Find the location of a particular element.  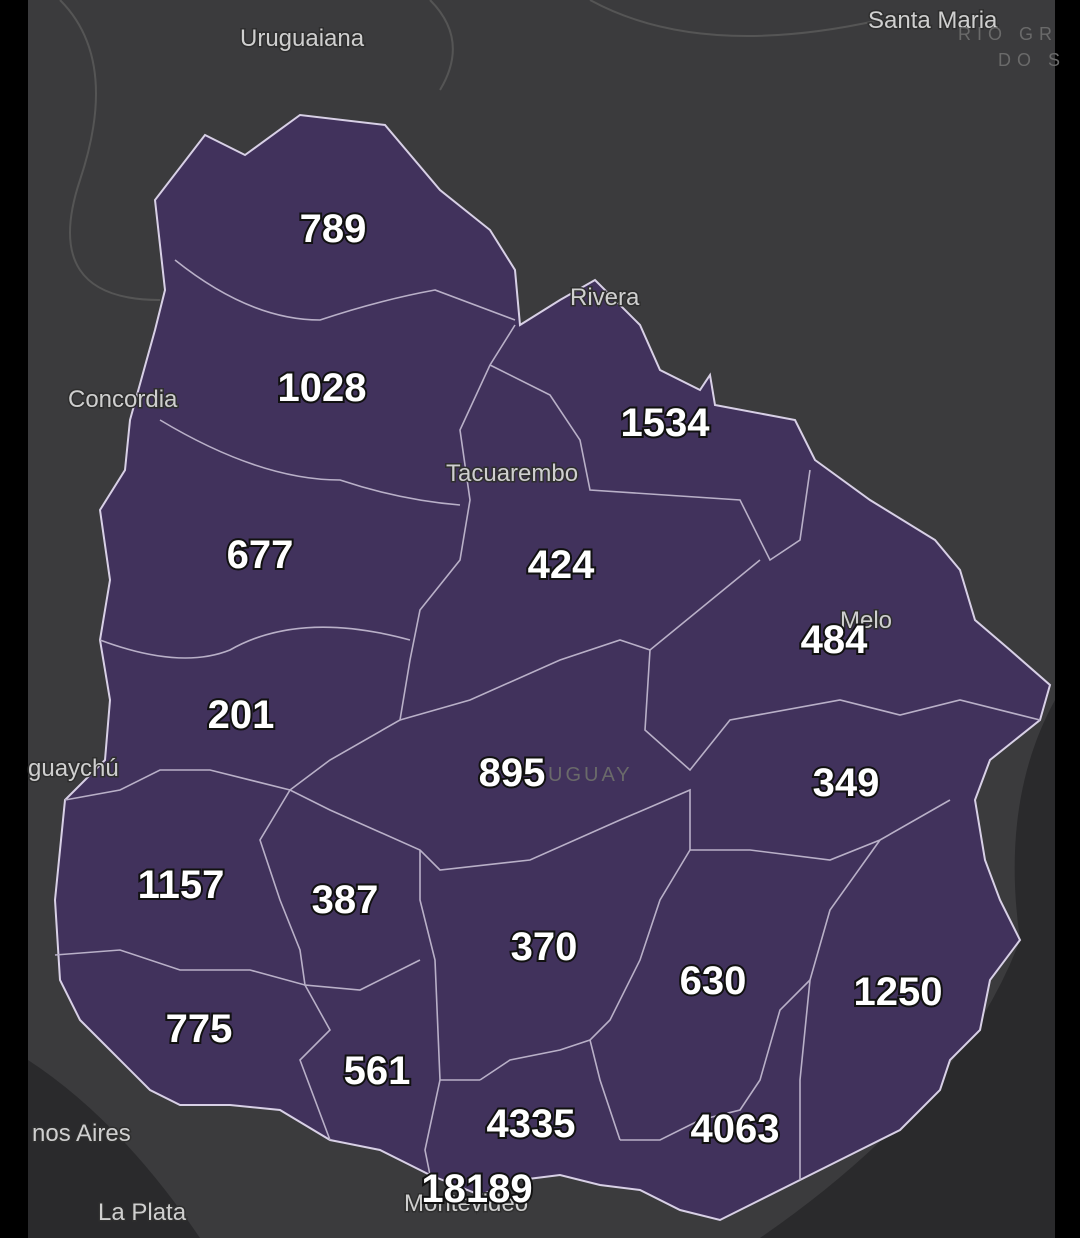

region-value: 789 is located at coordinates (333, 229).